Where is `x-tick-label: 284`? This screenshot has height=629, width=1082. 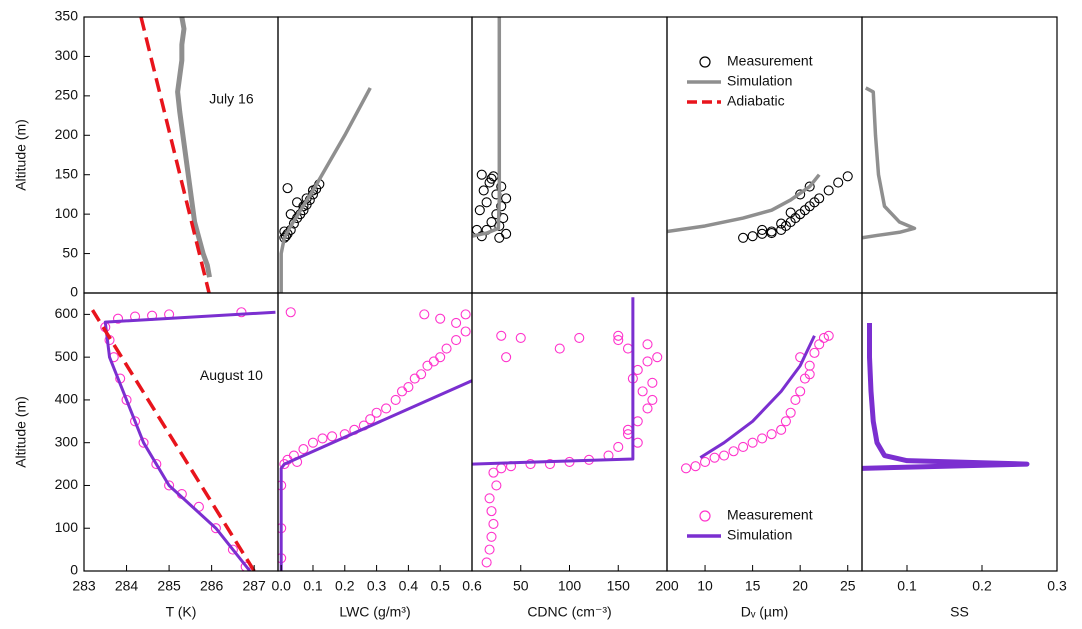 x-tick-label: 284 is located at coordinates (127, 586).